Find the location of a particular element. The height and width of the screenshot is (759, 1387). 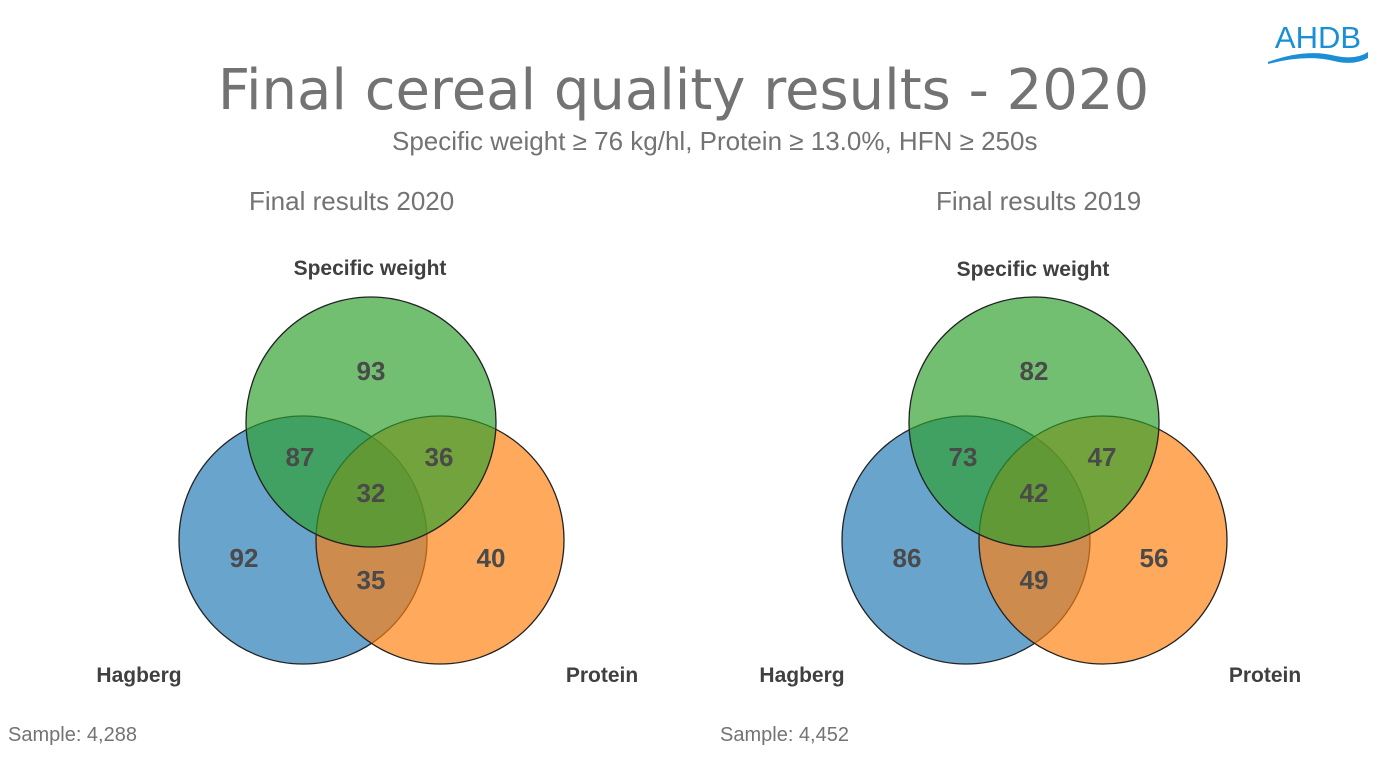

ahdb-logo: AHDB is located at coordinates (1318, 42).